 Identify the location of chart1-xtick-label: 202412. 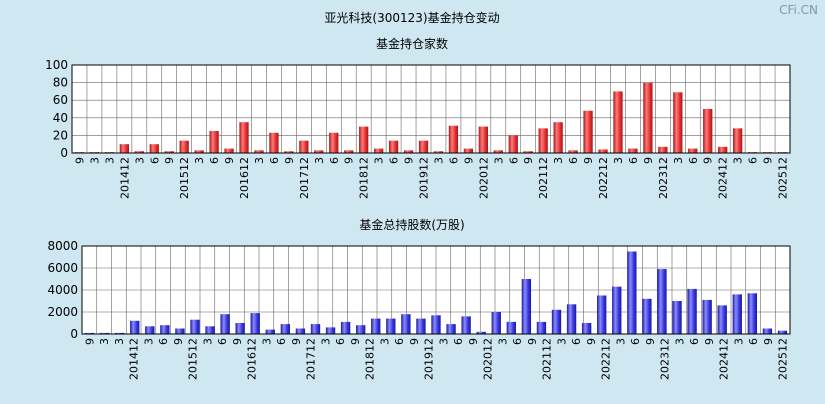
(723, 178).